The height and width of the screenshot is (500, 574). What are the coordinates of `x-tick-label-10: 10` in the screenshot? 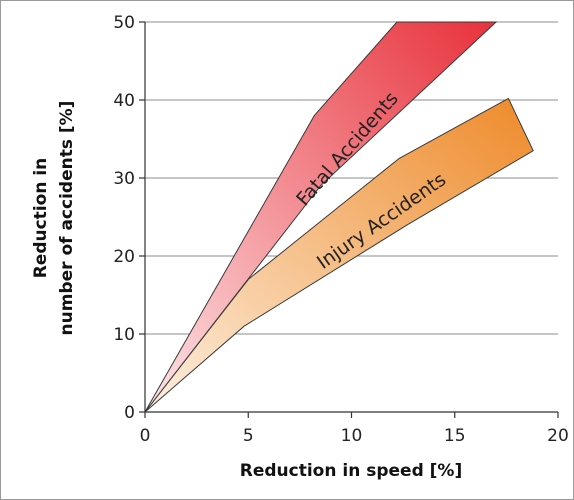 It's located at (352, 436).